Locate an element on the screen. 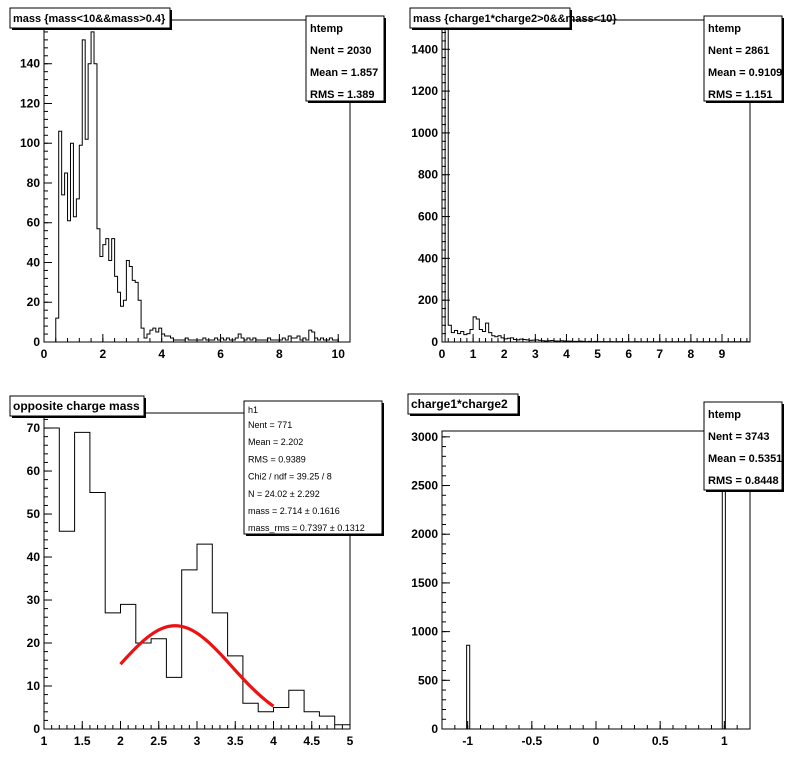  x-tick-label: -1 is located at coordinates (467, 741).